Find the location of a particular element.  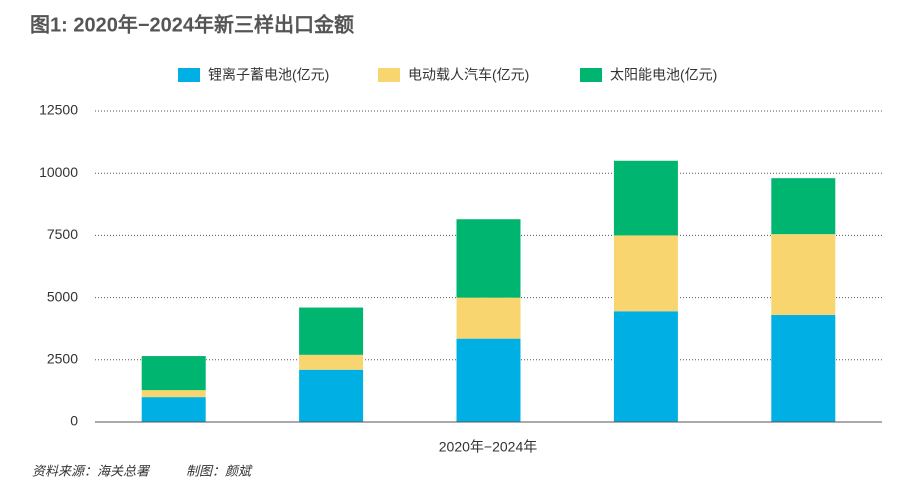

legend-label: 电动载人汽车(亿元) is located at coordinates (468, 75).